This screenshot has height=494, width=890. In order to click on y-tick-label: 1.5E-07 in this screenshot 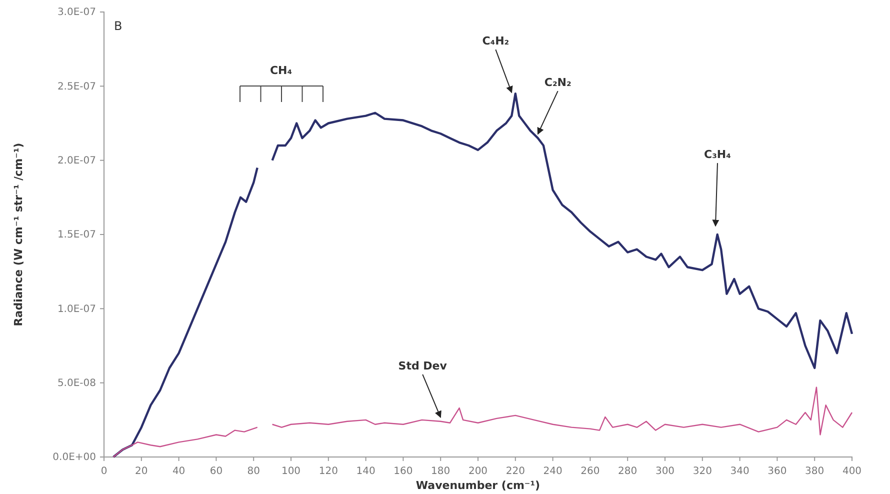, I will do `click(76, 235)`.